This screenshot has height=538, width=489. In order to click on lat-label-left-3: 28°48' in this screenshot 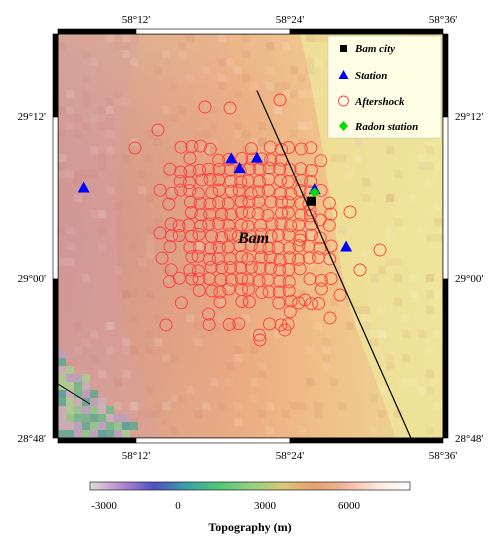, I will do `click(31, 439)`.